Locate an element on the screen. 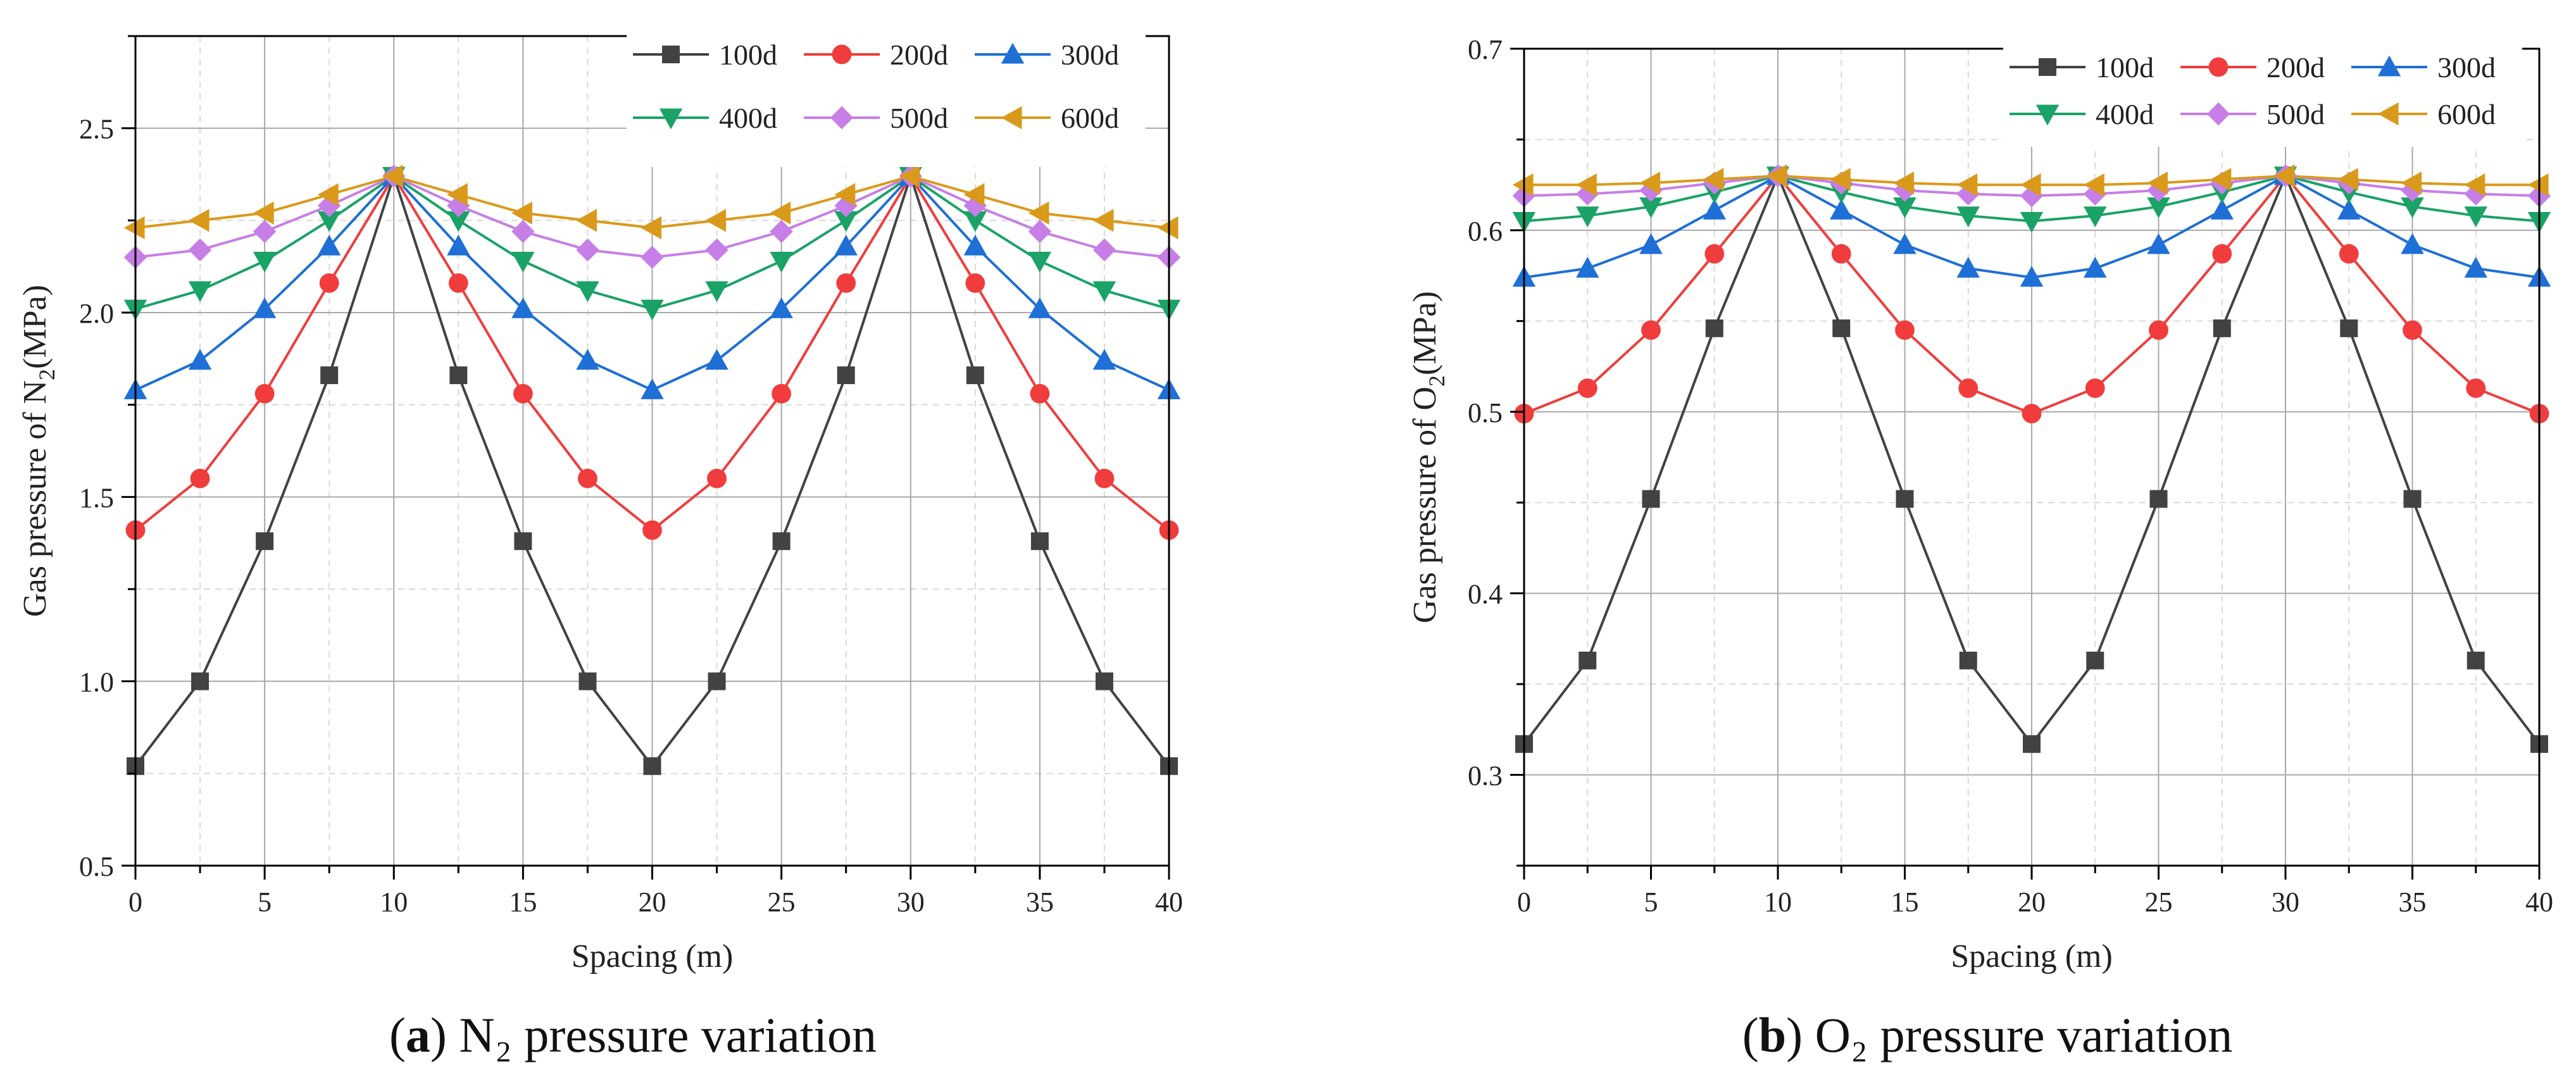 The image size is (2576, 1077). legend-marker-100d is located at coordinates (2048, 67).